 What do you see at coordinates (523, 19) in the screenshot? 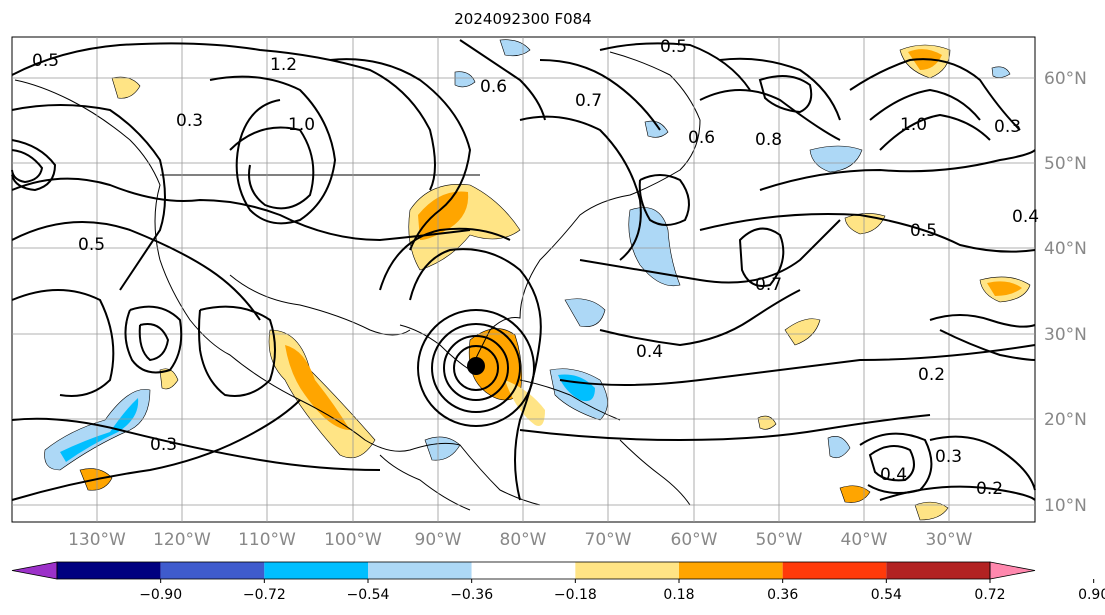
I see `map-title: 2024092300 F084` at bounding box center [523, 19].